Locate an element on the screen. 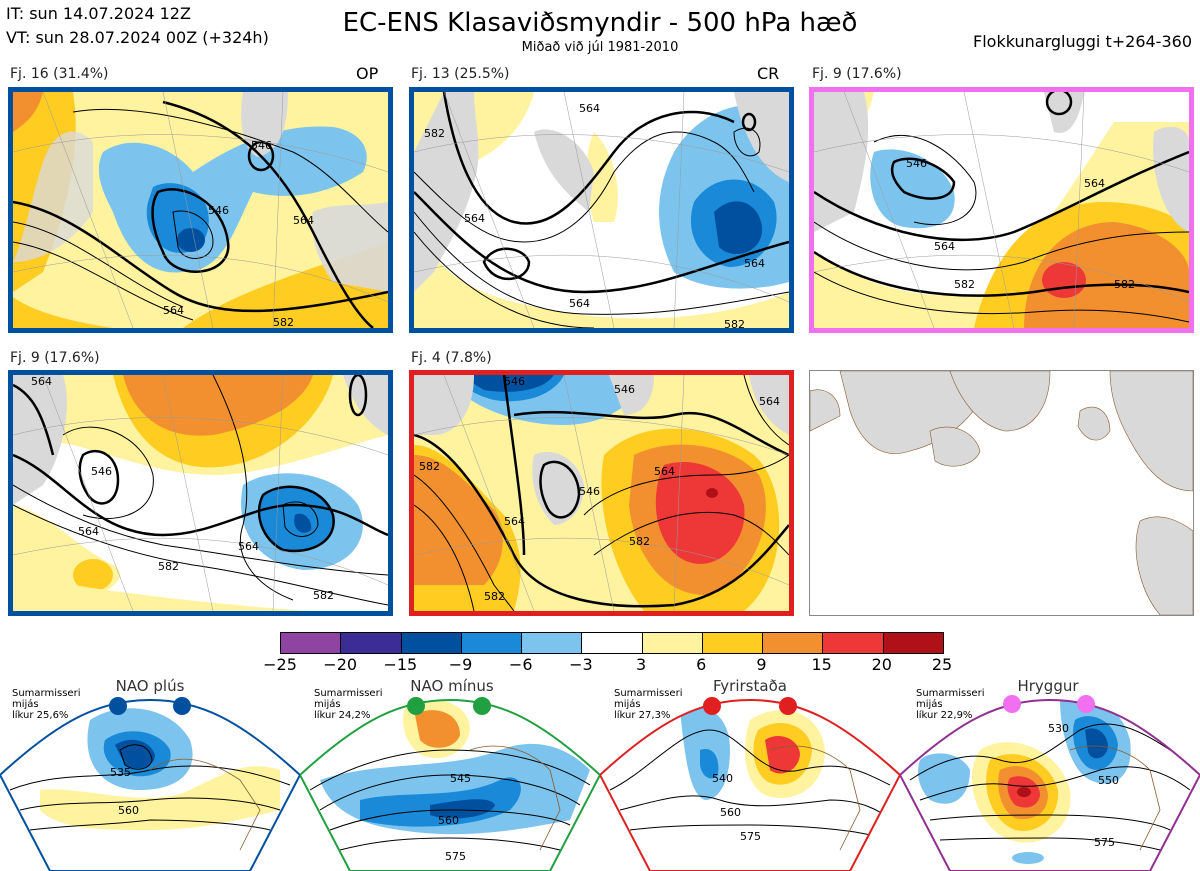  cluster-map-5: 546 546 582 564 546 564 582 582 564 is located at coordinates (601, 493).